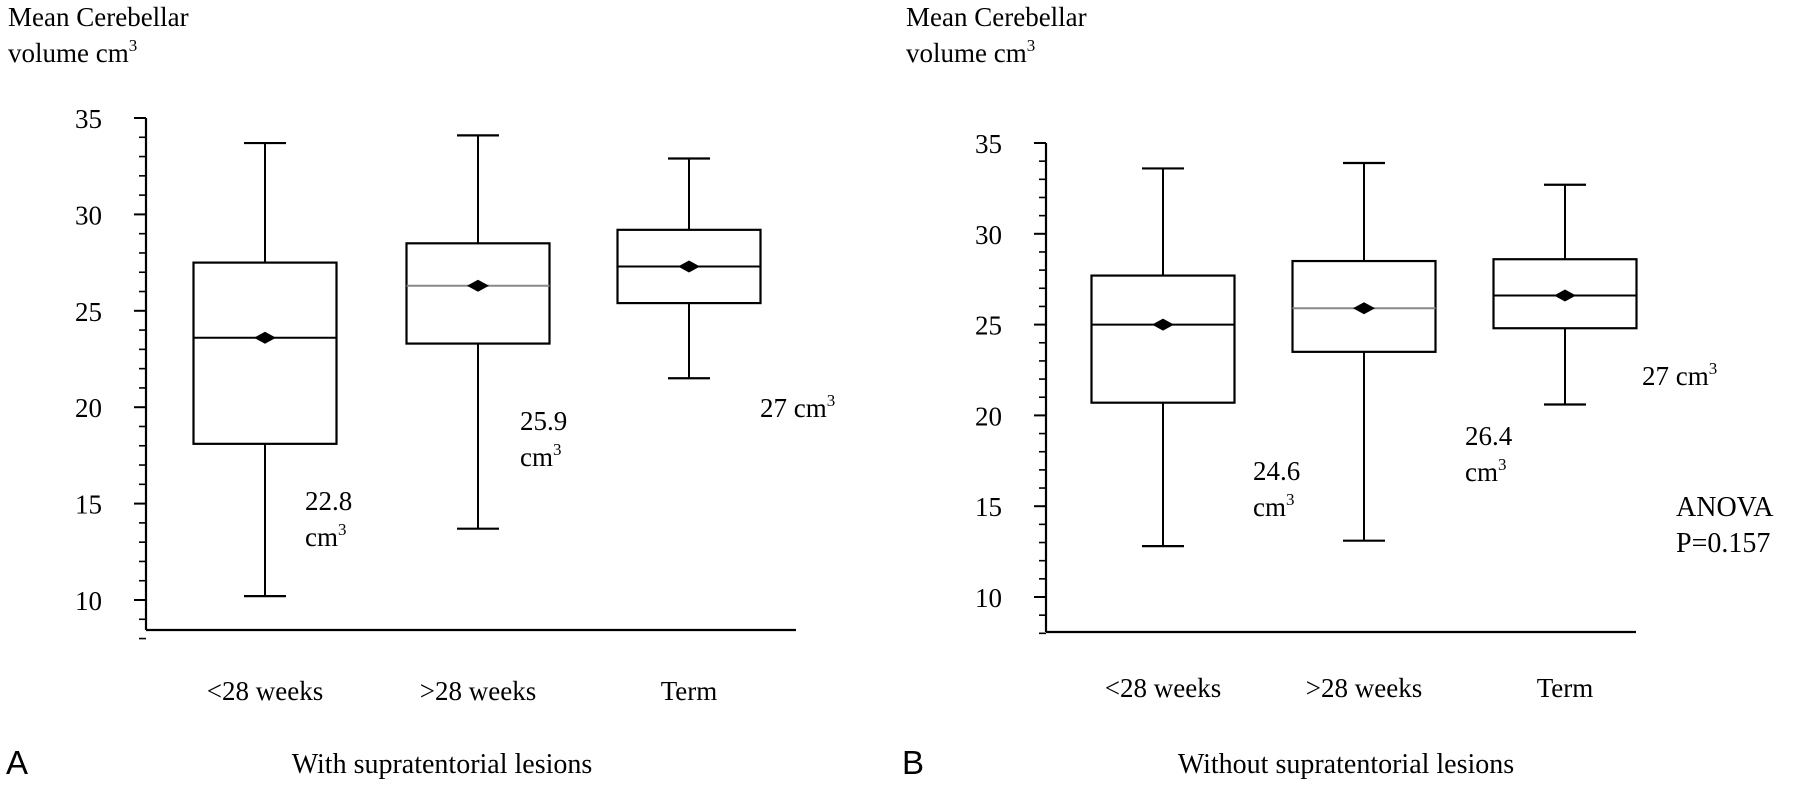  Describe the element at coordinates (1723, 543) in the screenshot. I see `anova-p-value: P=0.157` at that location.